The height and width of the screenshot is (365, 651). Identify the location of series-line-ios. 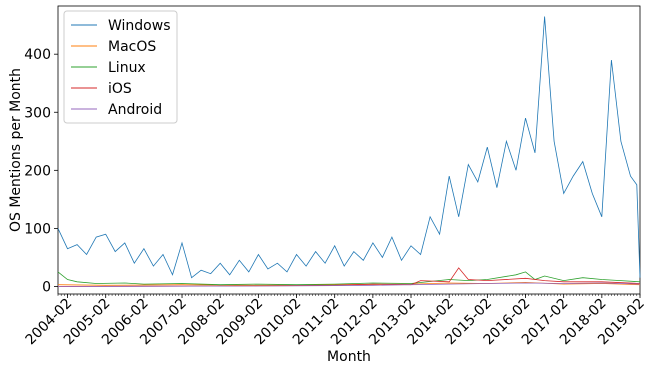
(349, 277).